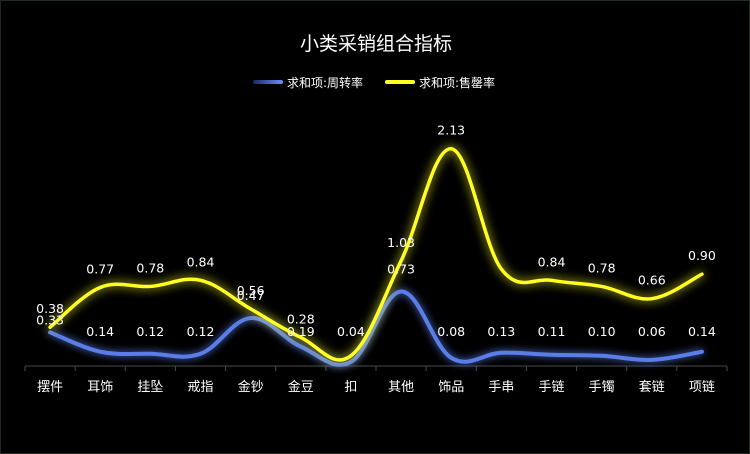  What do you see at coordinates (602, 331) in the screenshot?
I see `data-label: 0.10` at bounding box center [602, 331].